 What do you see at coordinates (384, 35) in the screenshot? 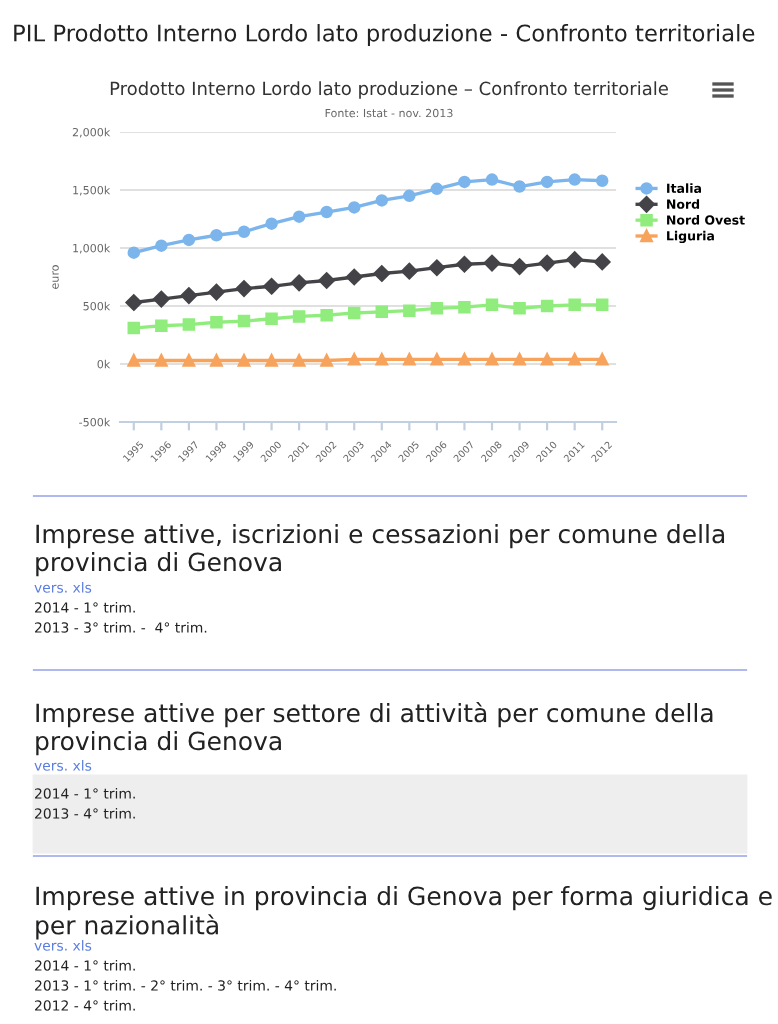
I see `text: PIL Prodotto Interno Lordo lato produzione - Confronto territoriale` at bounding box center [384, 35].